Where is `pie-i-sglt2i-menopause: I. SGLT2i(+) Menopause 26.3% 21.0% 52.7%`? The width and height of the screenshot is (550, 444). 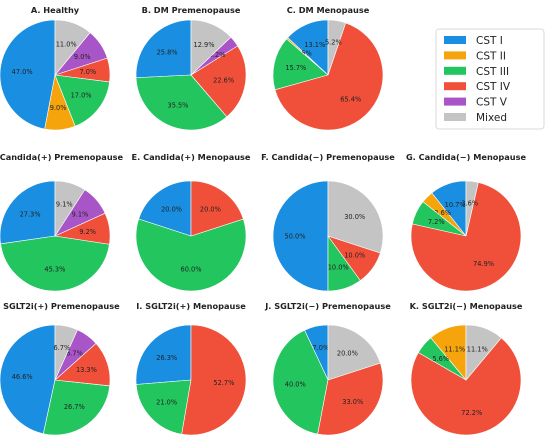 pie-i-sglt2i-menopause: I. SGLT2i(+) Menopause 26.3% 21.0% 52.7% is located at coordinates (191, 368).